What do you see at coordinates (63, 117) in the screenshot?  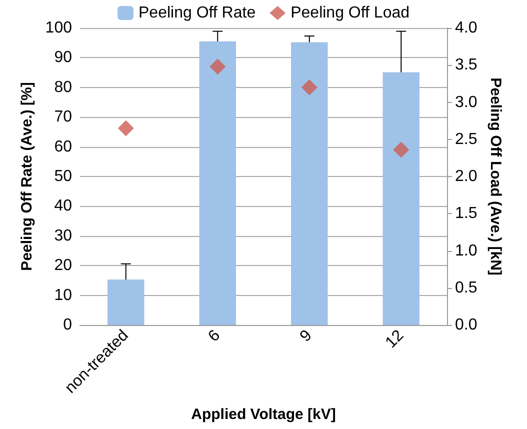 I see `y-tick-label: 70` at bounding box center [63, 117].